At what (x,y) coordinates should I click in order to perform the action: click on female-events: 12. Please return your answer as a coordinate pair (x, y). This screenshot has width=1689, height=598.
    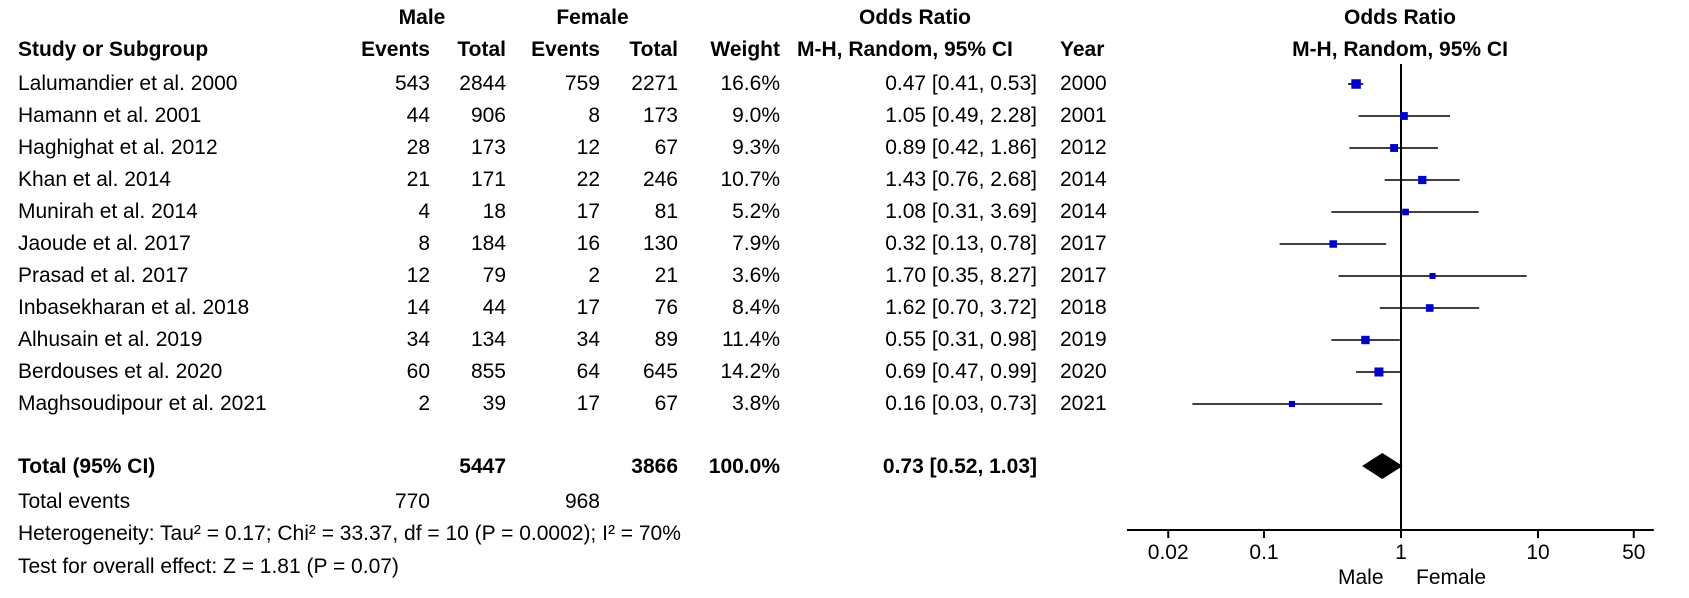
    Looking at the image, I should click on (588, 147).